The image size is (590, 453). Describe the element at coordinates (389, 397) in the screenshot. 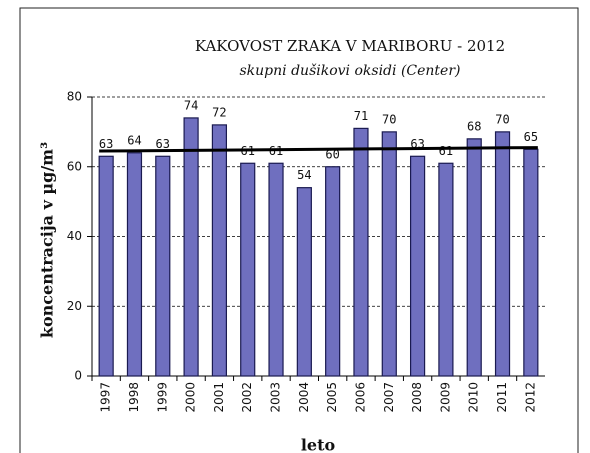

I see `x-tick-label: 2007` at that location.